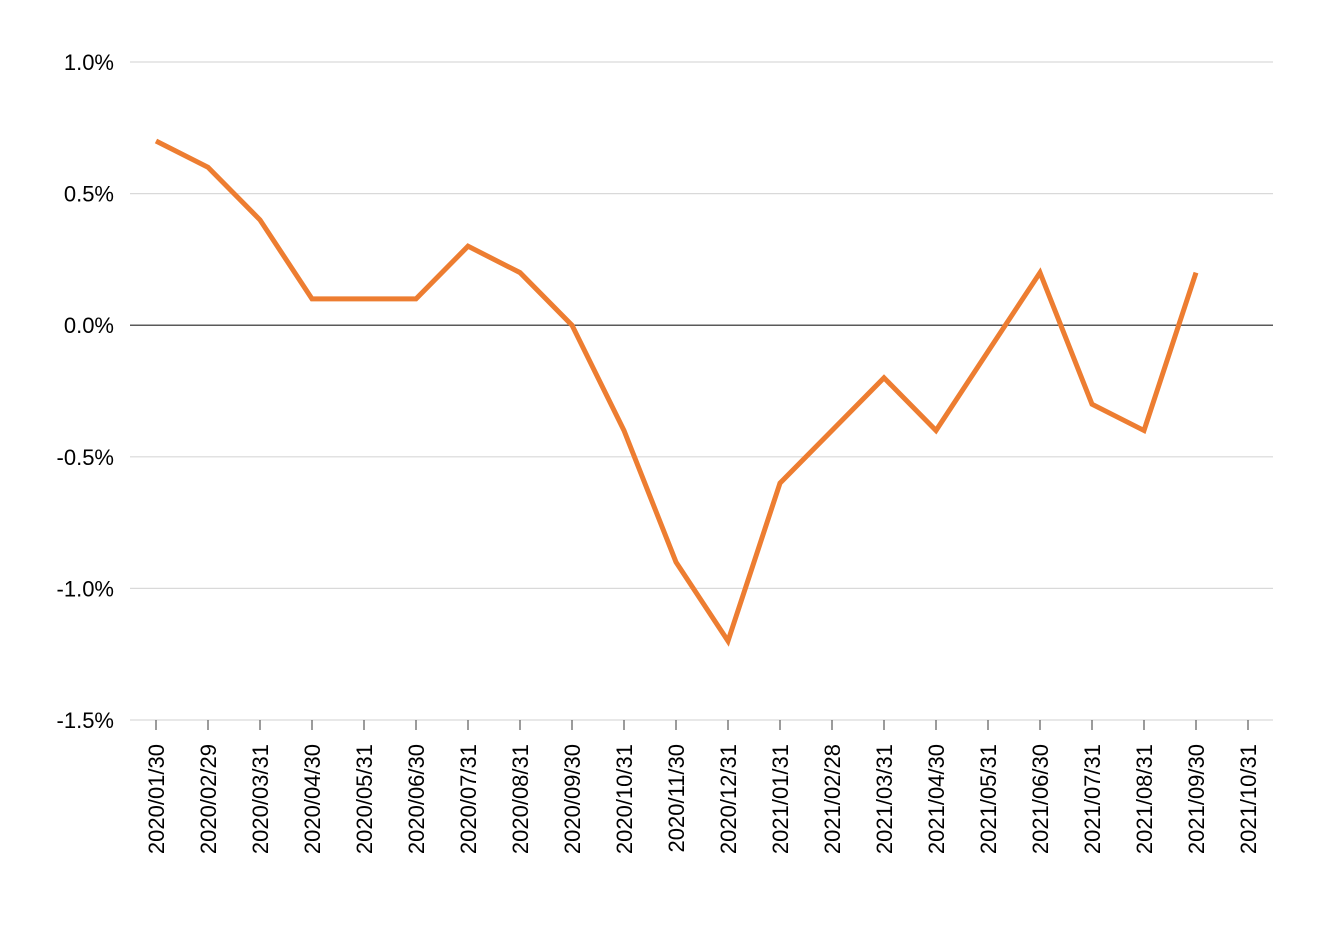  What do you see at coordinates (89, 194) in the screenshot?
I see `y-tick-label: 0.5%` at bounding box center [89, 194].